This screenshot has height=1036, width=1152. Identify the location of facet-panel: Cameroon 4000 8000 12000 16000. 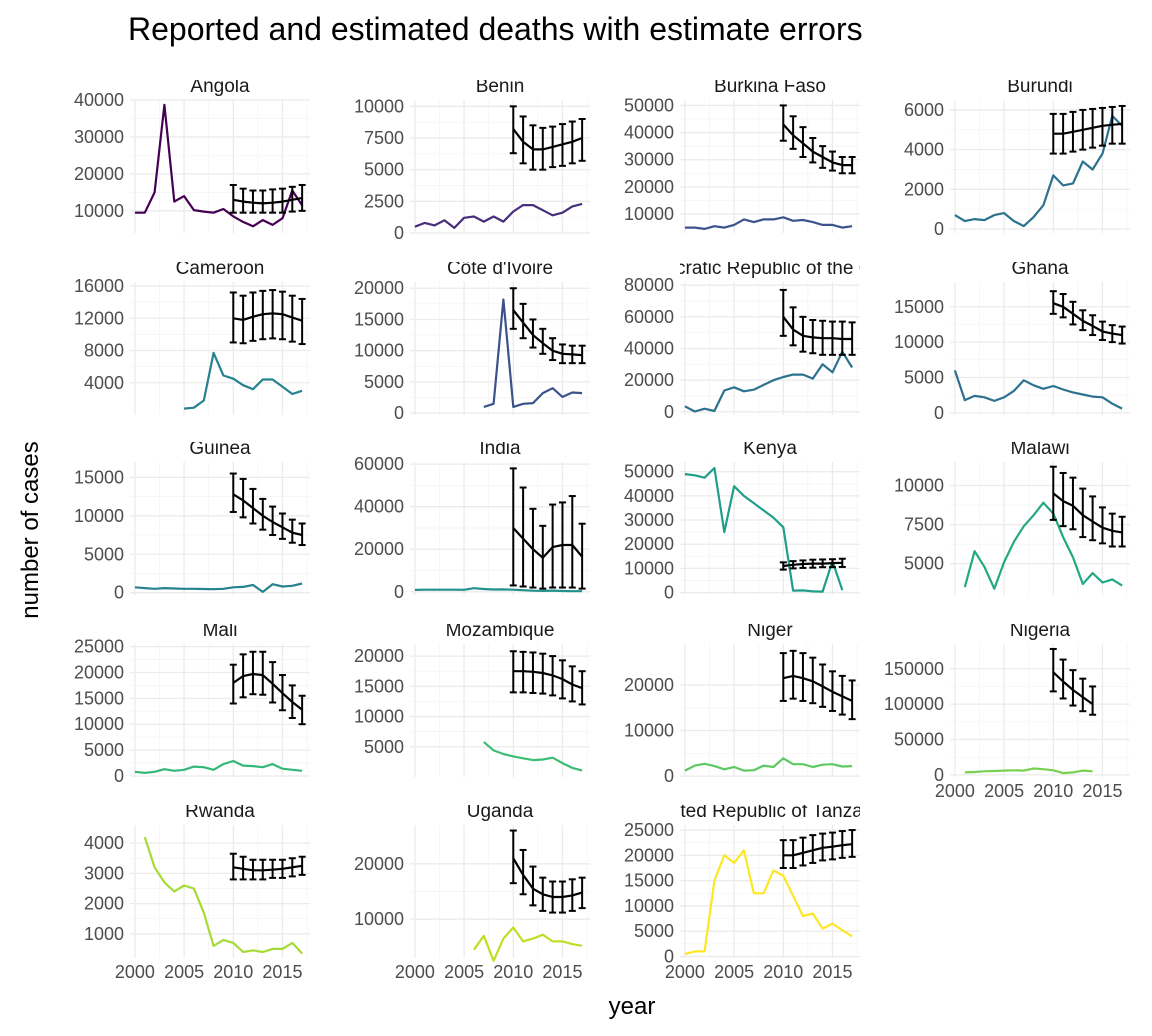
(192, 336).